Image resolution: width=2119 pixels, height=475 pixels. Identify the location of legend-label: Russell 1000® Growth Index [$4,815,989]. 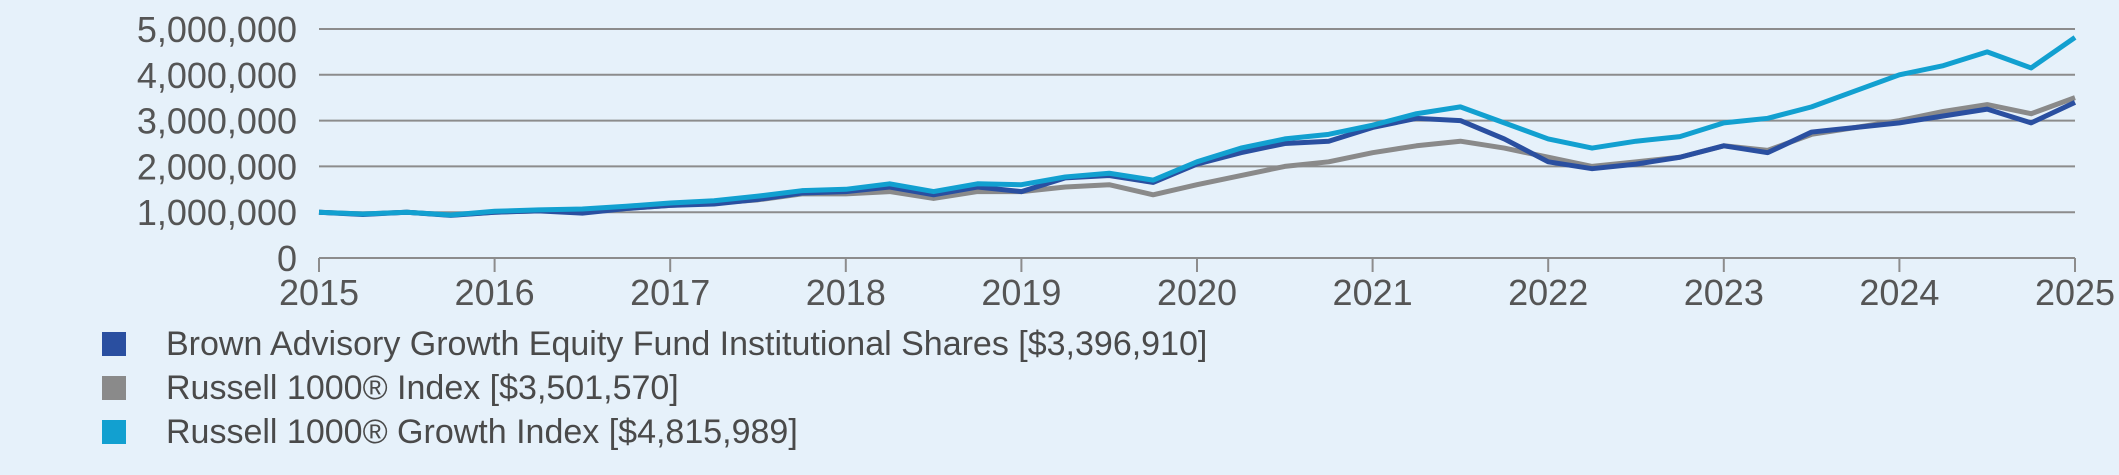
(482, 431).